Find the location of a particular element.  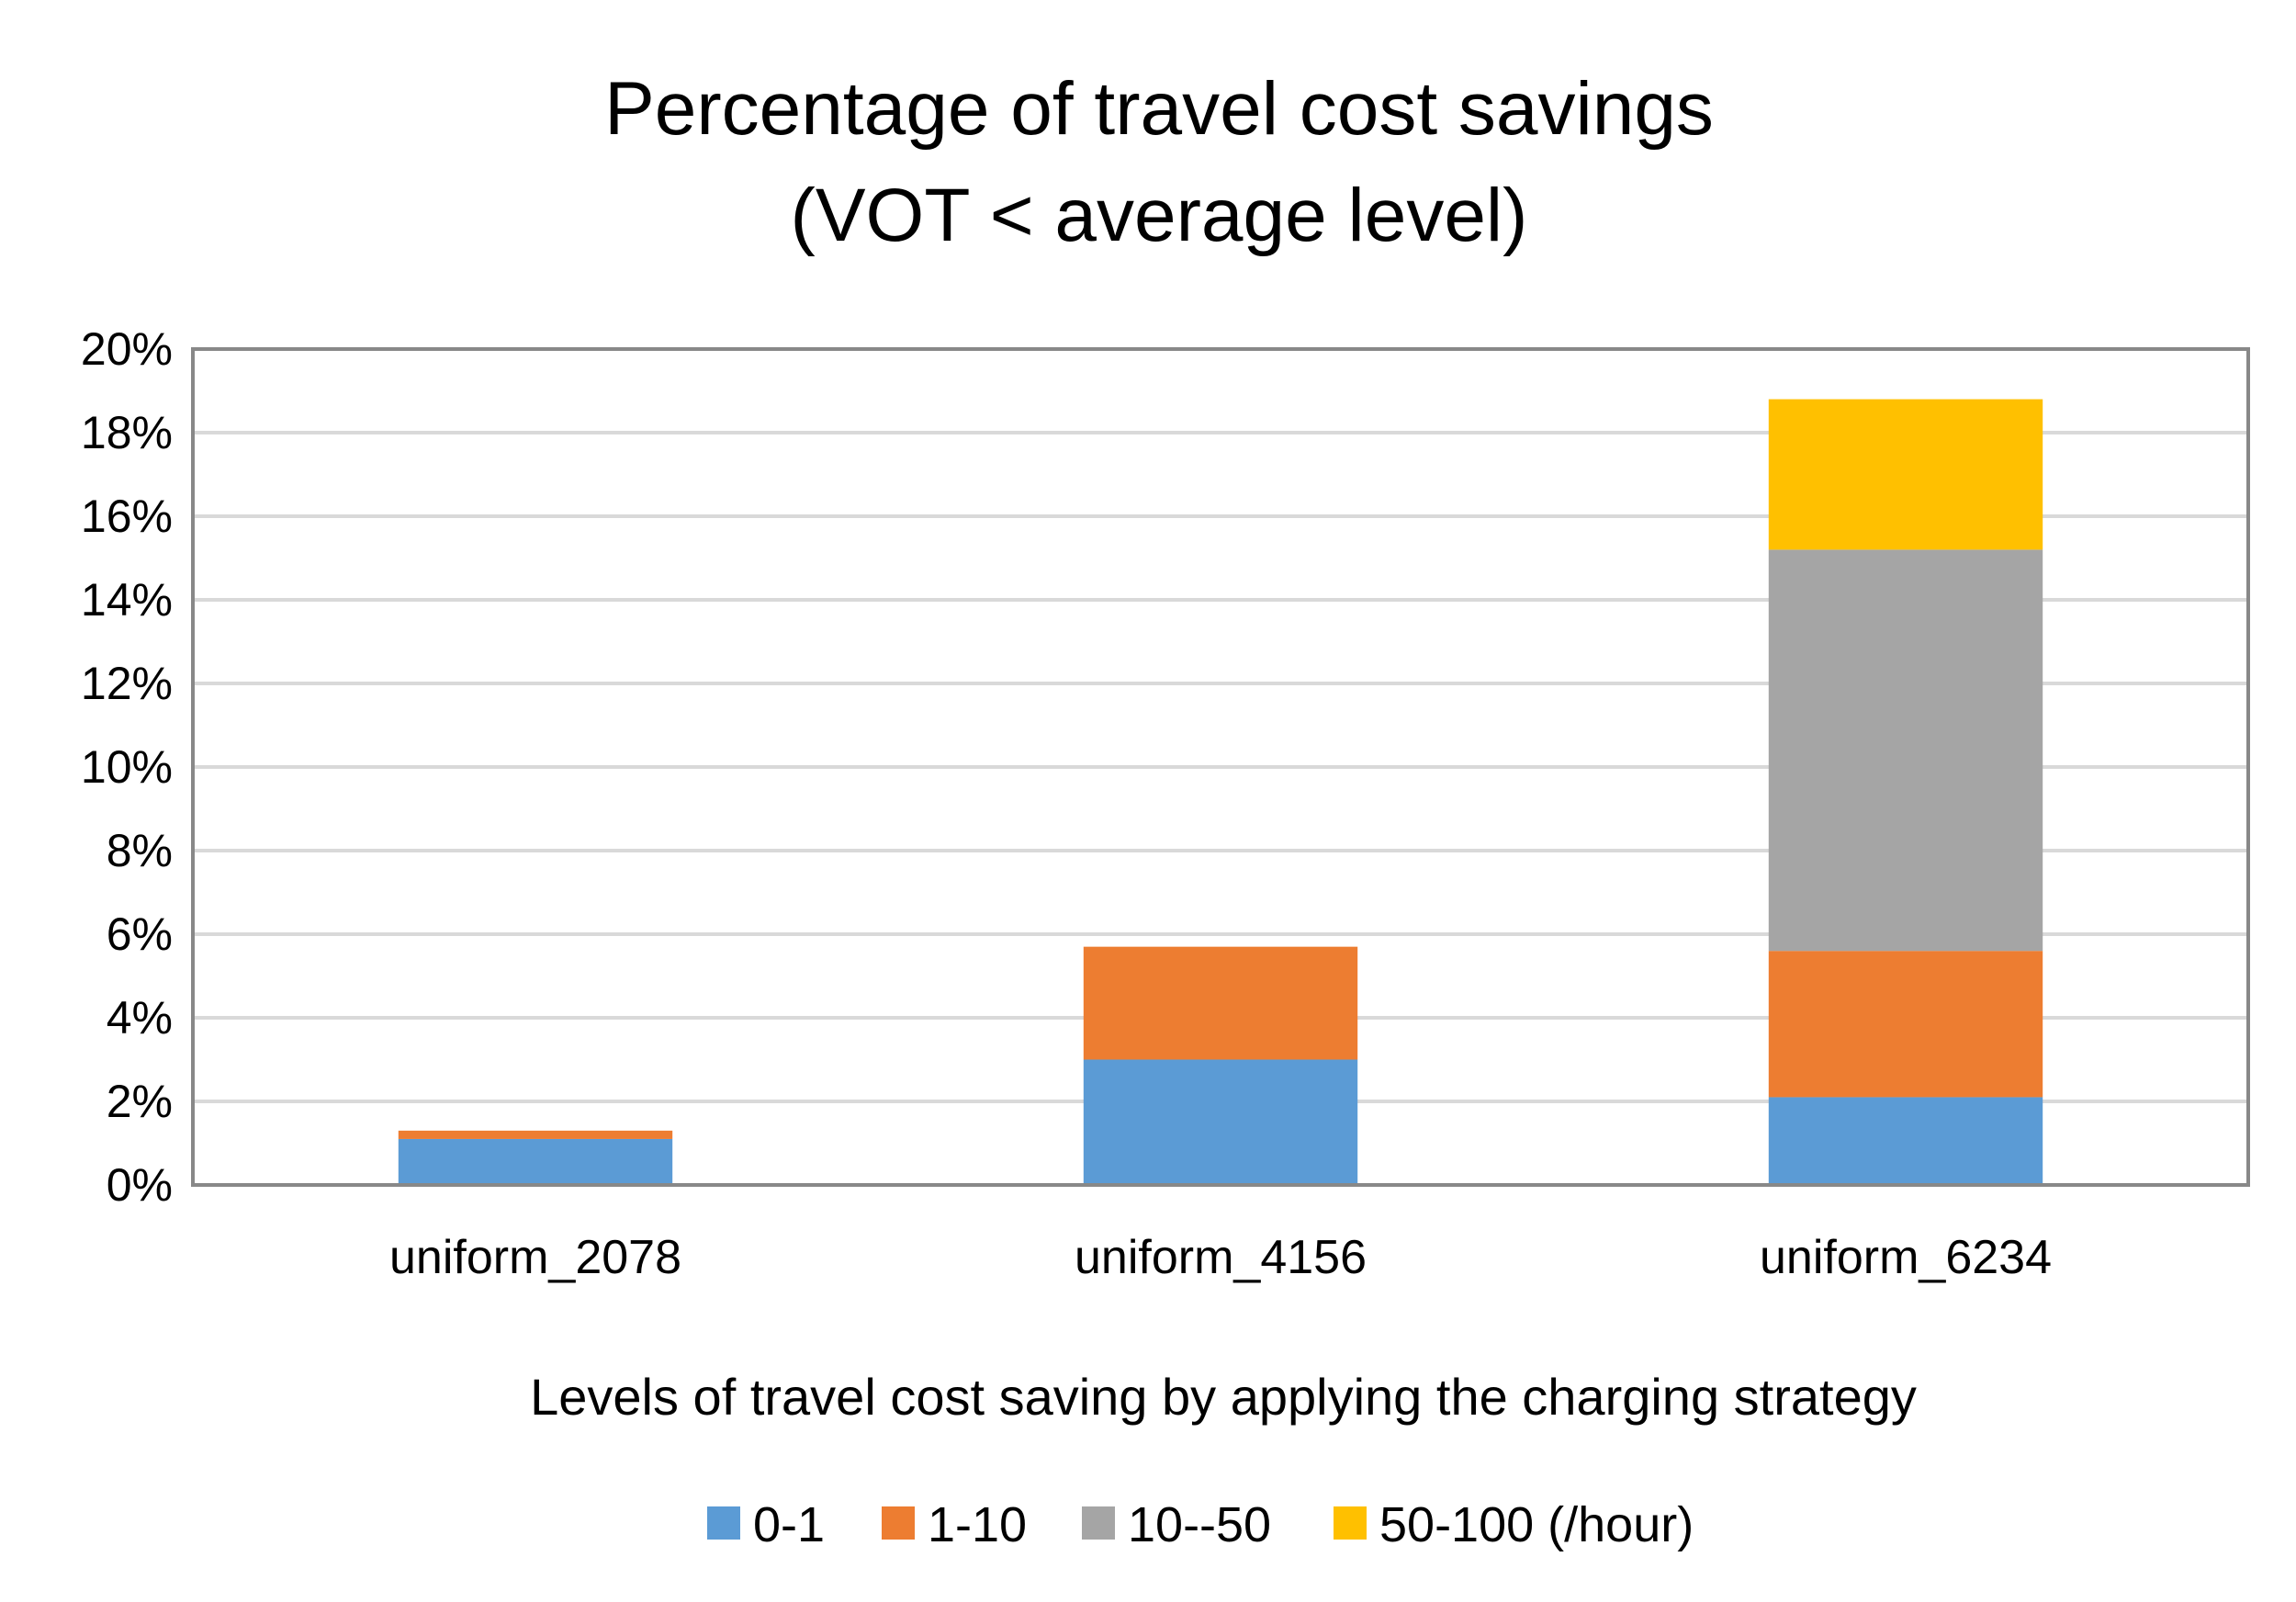

chart-subtitle: (VOT < average level) is located at coordinates (1159, 215).